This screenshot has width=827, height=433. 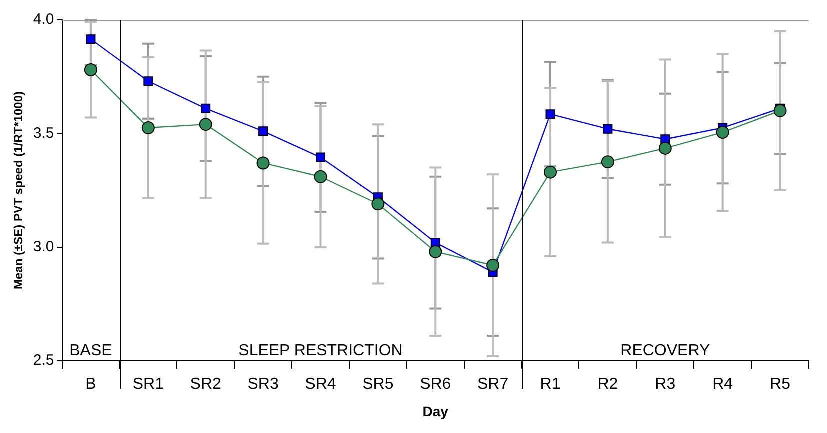 I want to click on x-tick-label: SR4, so click(x=320, y=385).